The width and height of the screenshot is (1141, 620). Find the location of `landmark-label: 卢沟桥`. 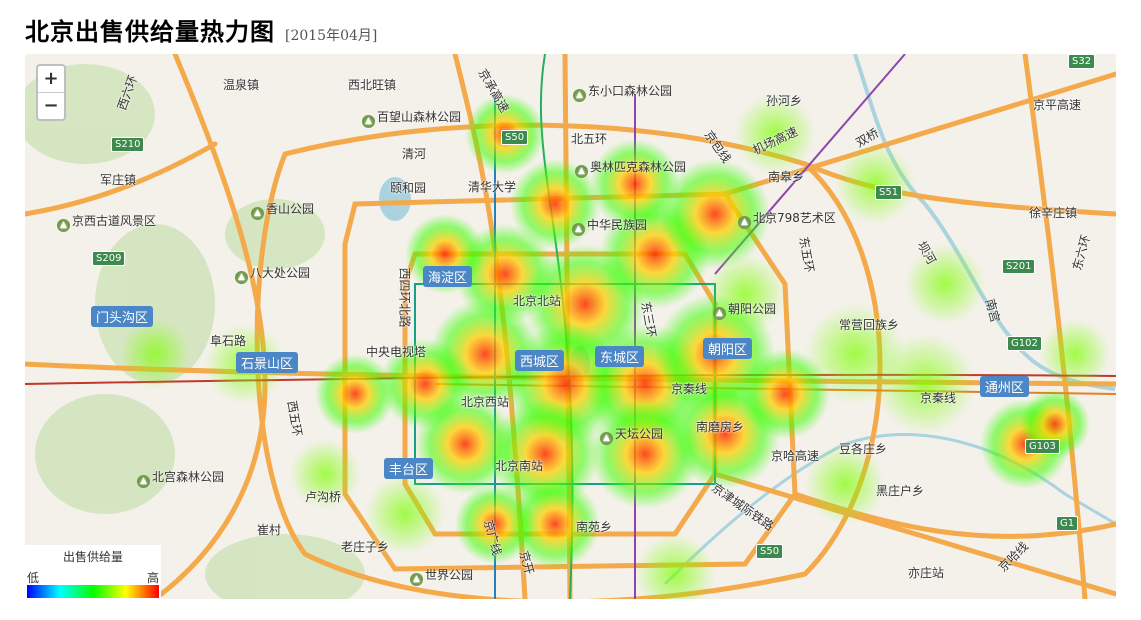

landmark-label: 卢沟桥 is located at coordinates (323, 497).